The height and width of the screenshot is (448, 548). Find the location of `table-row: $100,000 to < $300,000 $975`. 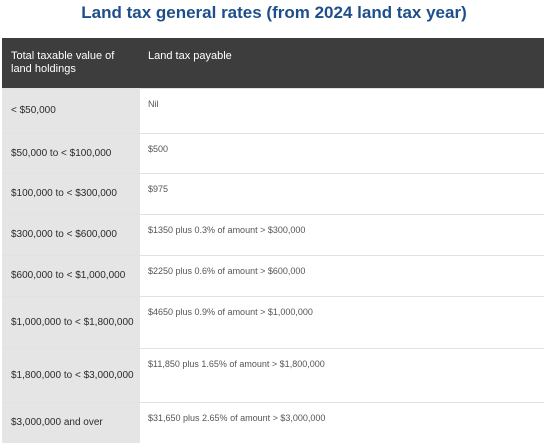

table-row: $100,000 to < $300,000 $975 is located at coordinates (273, 194).